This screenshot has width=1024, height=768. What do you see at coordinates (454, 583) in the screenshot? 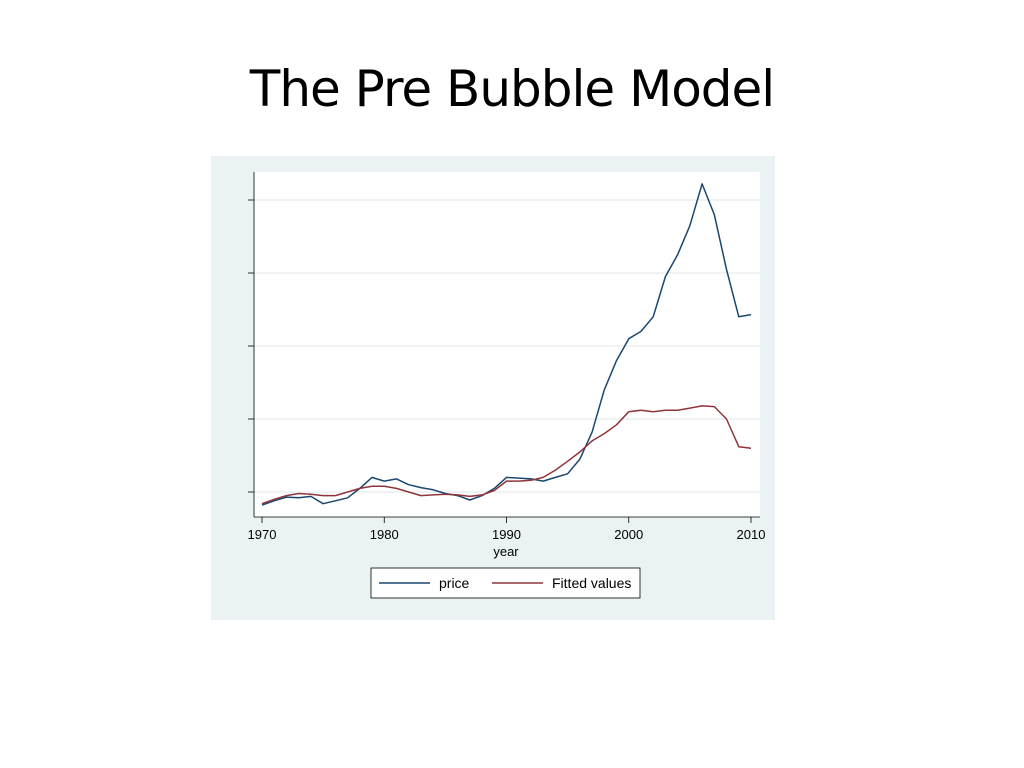
I see `legend-label-price: price` at bounding box center [454, 583].